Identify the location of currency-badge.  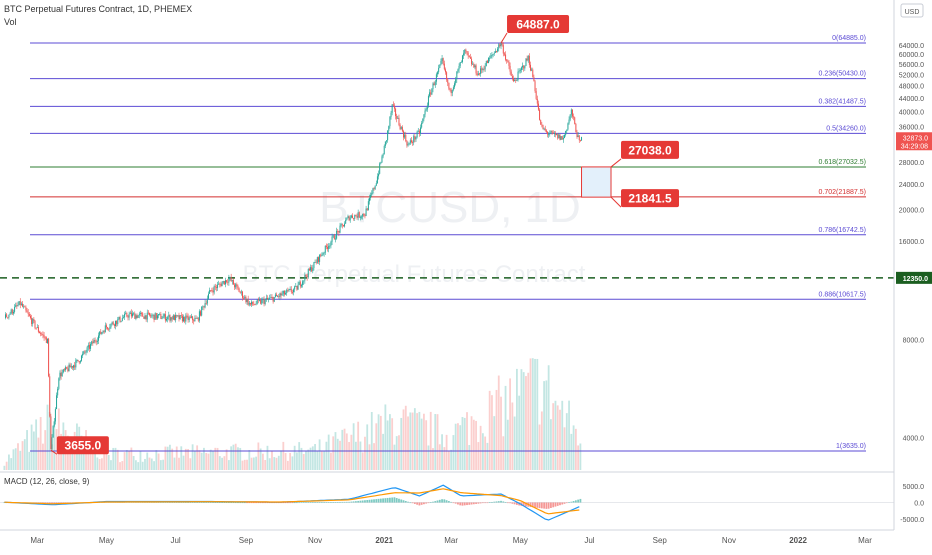
(912, 10).